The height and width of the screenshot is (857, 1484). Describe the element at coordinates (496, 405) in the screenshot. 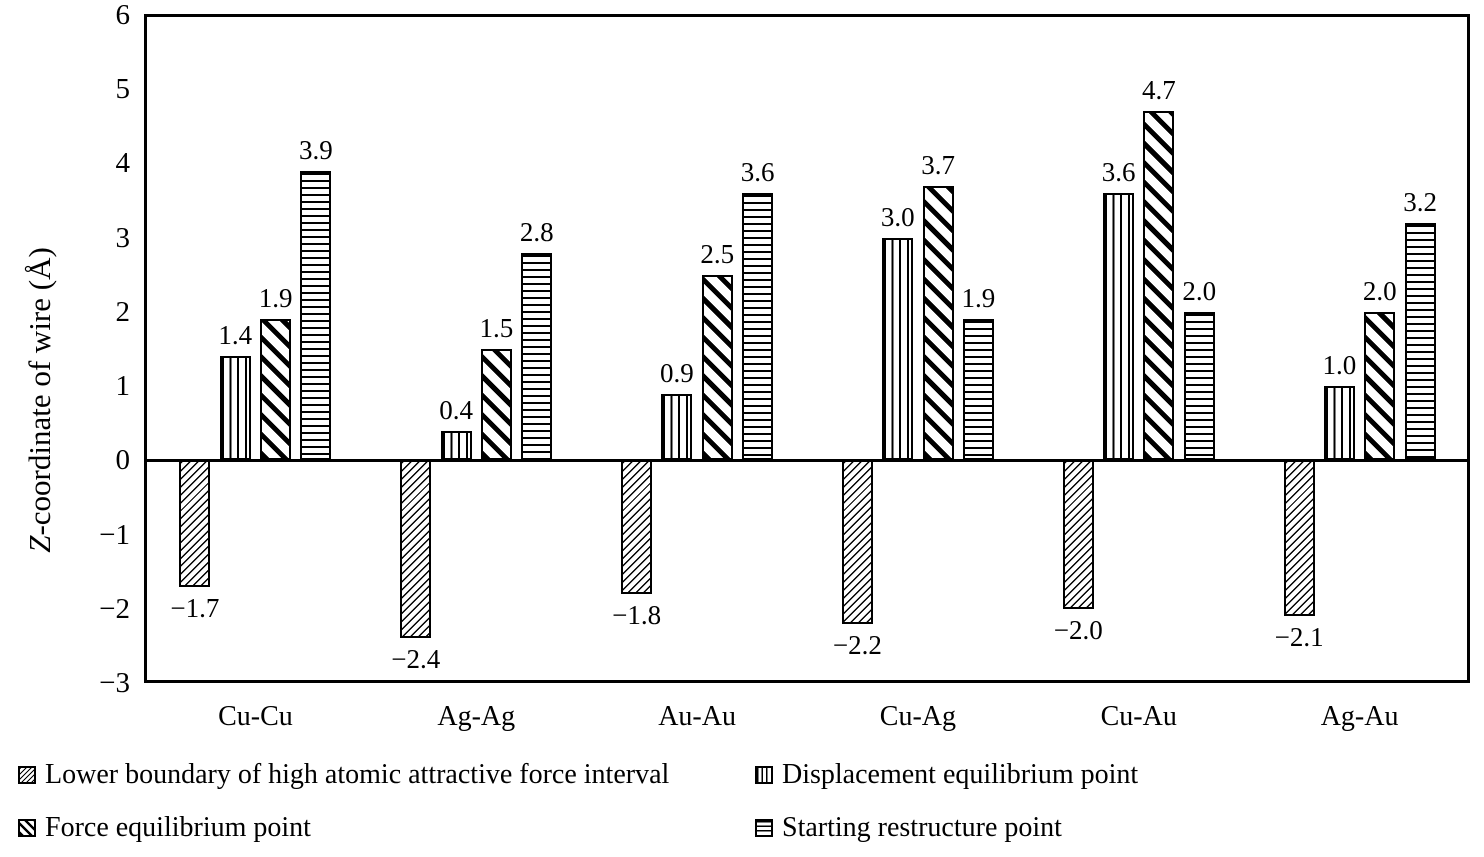

I see `bar-series3-Ag-Ag` at that location.